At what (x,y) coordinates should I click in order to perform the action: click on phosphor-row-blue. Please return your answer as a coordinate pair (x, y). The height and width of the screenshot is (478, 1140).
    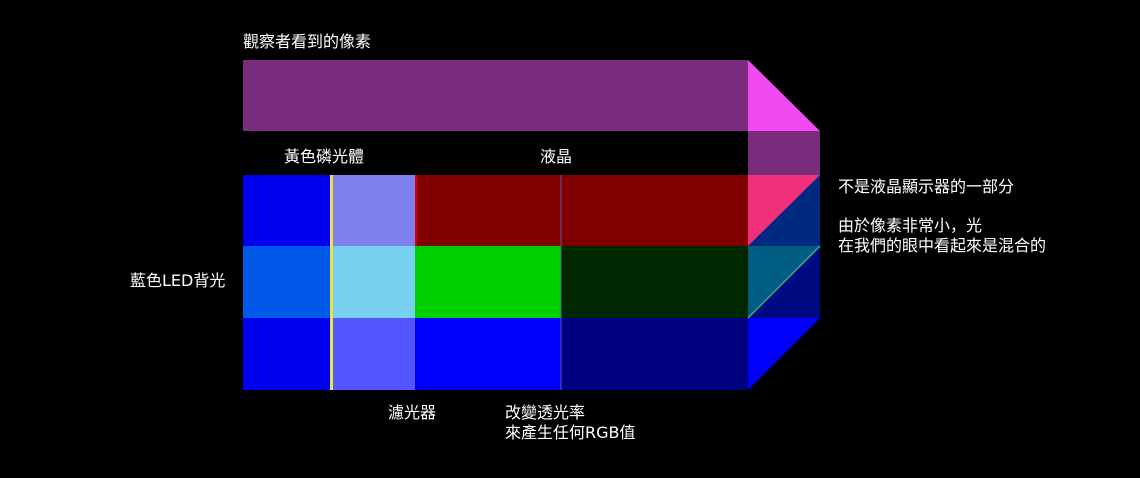
    Looking at the image, I should click on (374, 354).